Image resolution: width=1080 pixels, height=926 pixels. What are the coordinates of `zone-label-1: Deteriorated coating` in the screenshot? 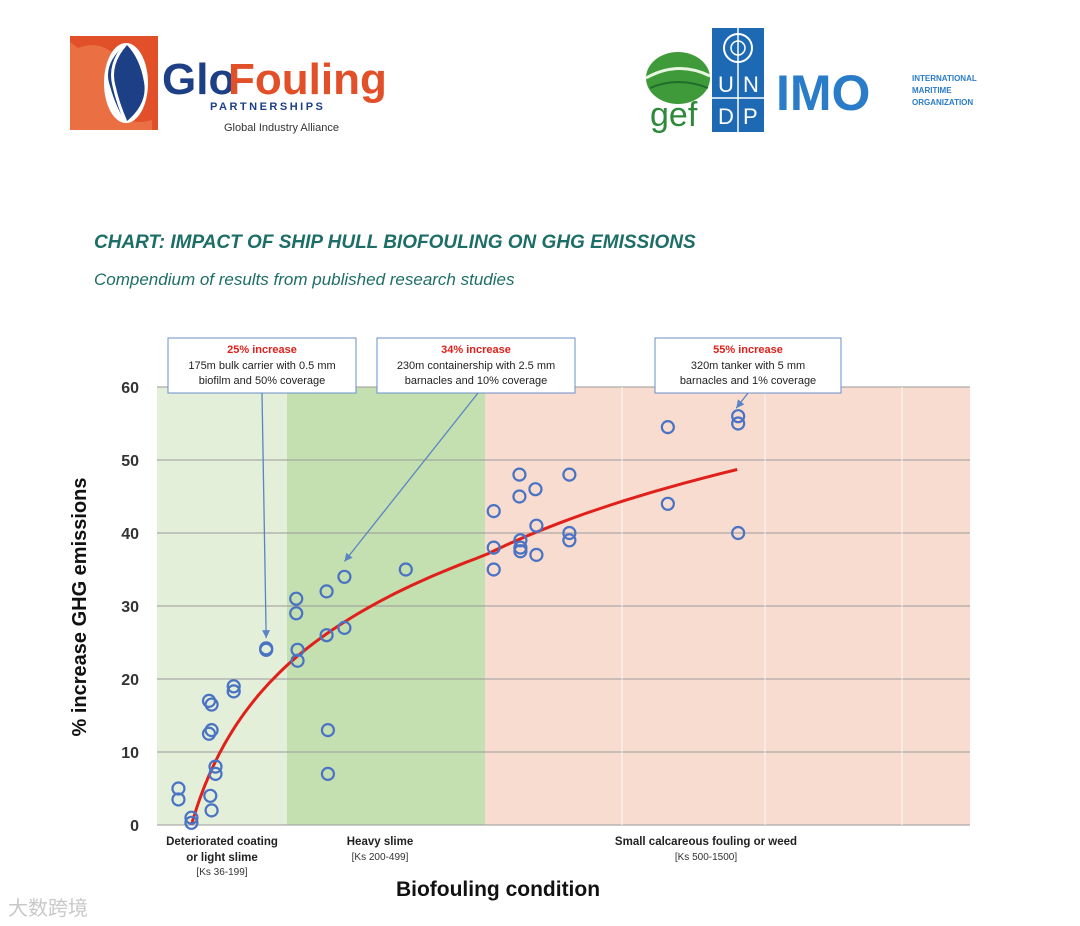 It's located at (222, 842).